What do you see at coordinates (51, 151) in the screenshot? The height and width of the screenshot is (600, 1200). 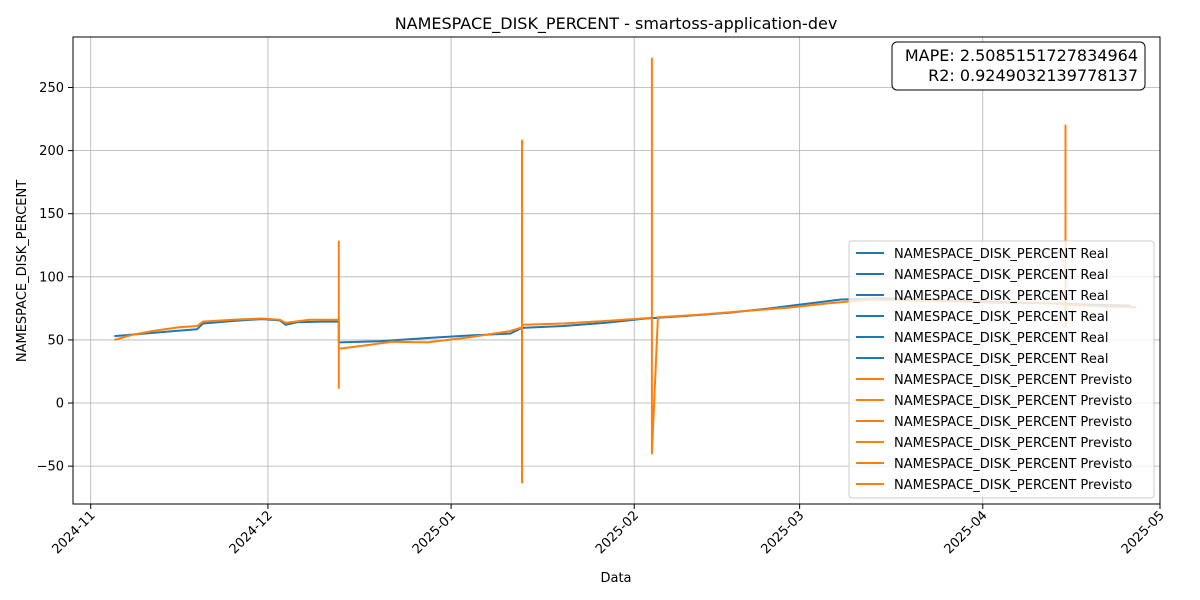 I see `y-tick-label: 200` at bounding box center [51, 151].